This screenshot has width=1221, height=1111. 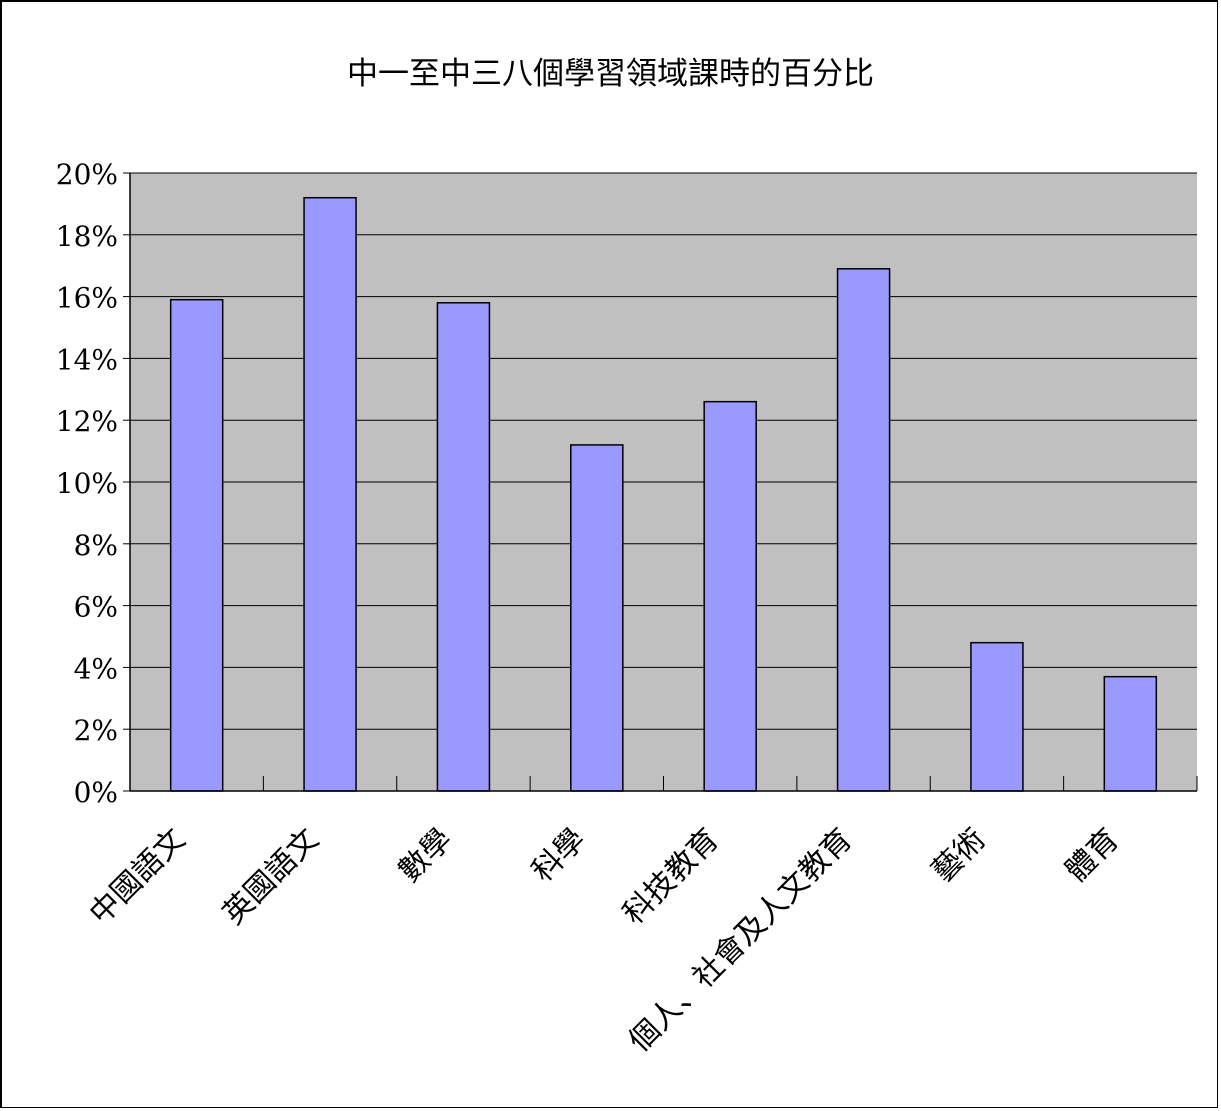 What do you see at coordinates (271, 877) in the screenshot?
I see `x-category-label: 英國語文` at bounding box center [271, 877].